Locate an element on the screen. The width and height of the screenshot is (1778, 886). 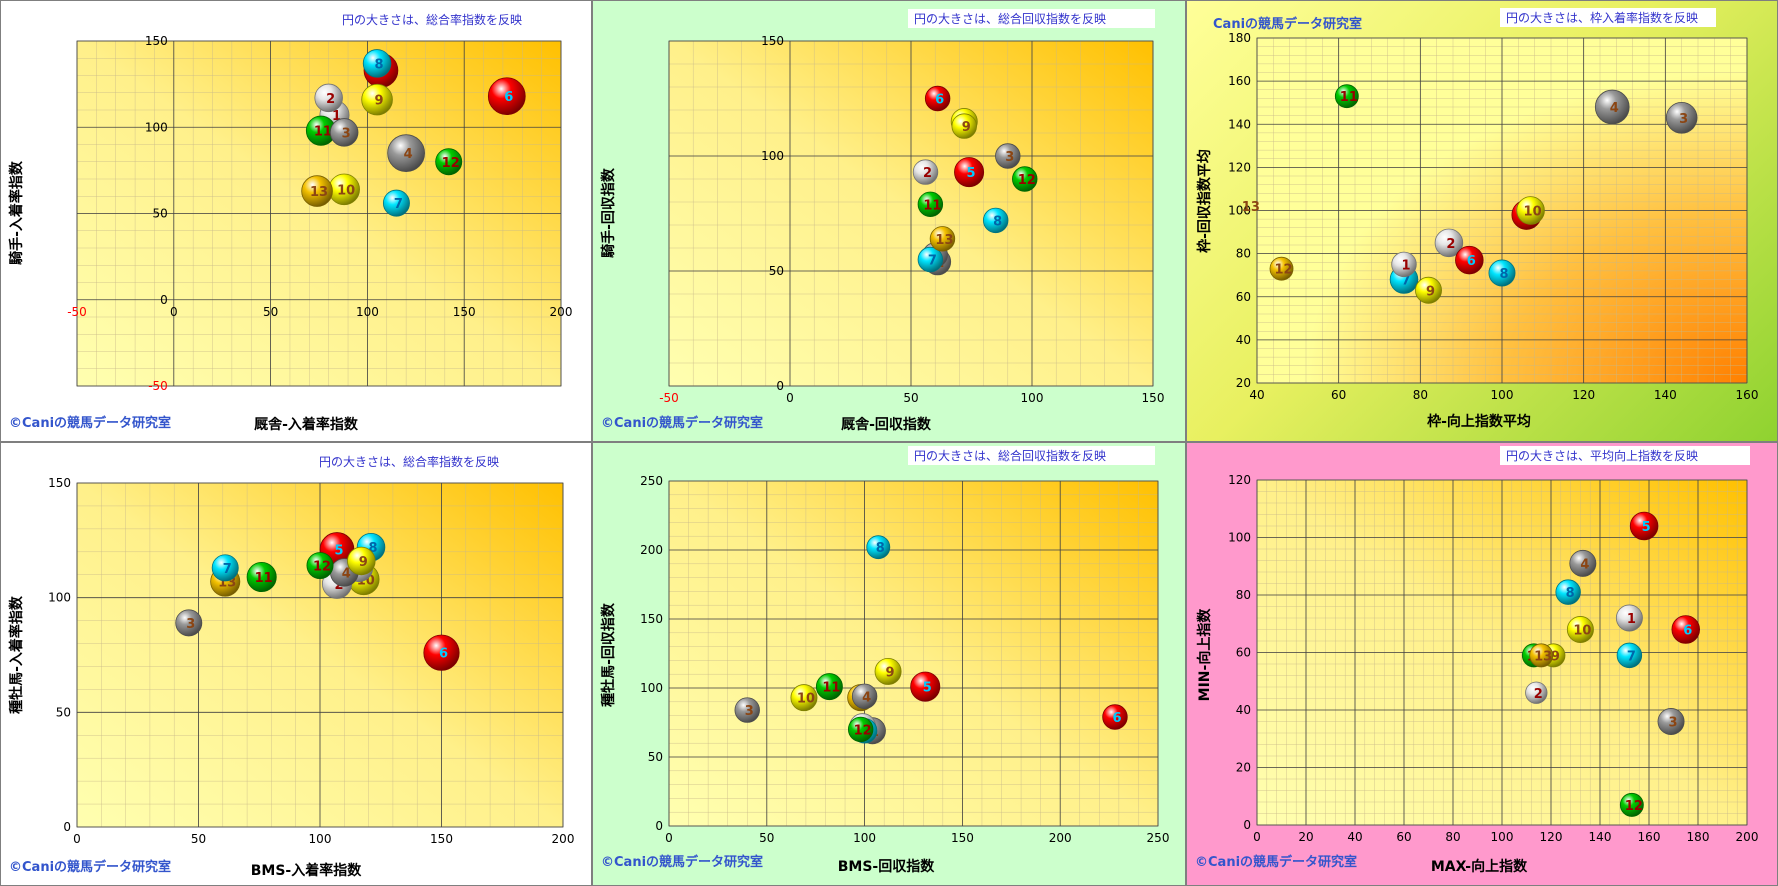
bubble-5: 5 is located at coordinates (1644, 526).